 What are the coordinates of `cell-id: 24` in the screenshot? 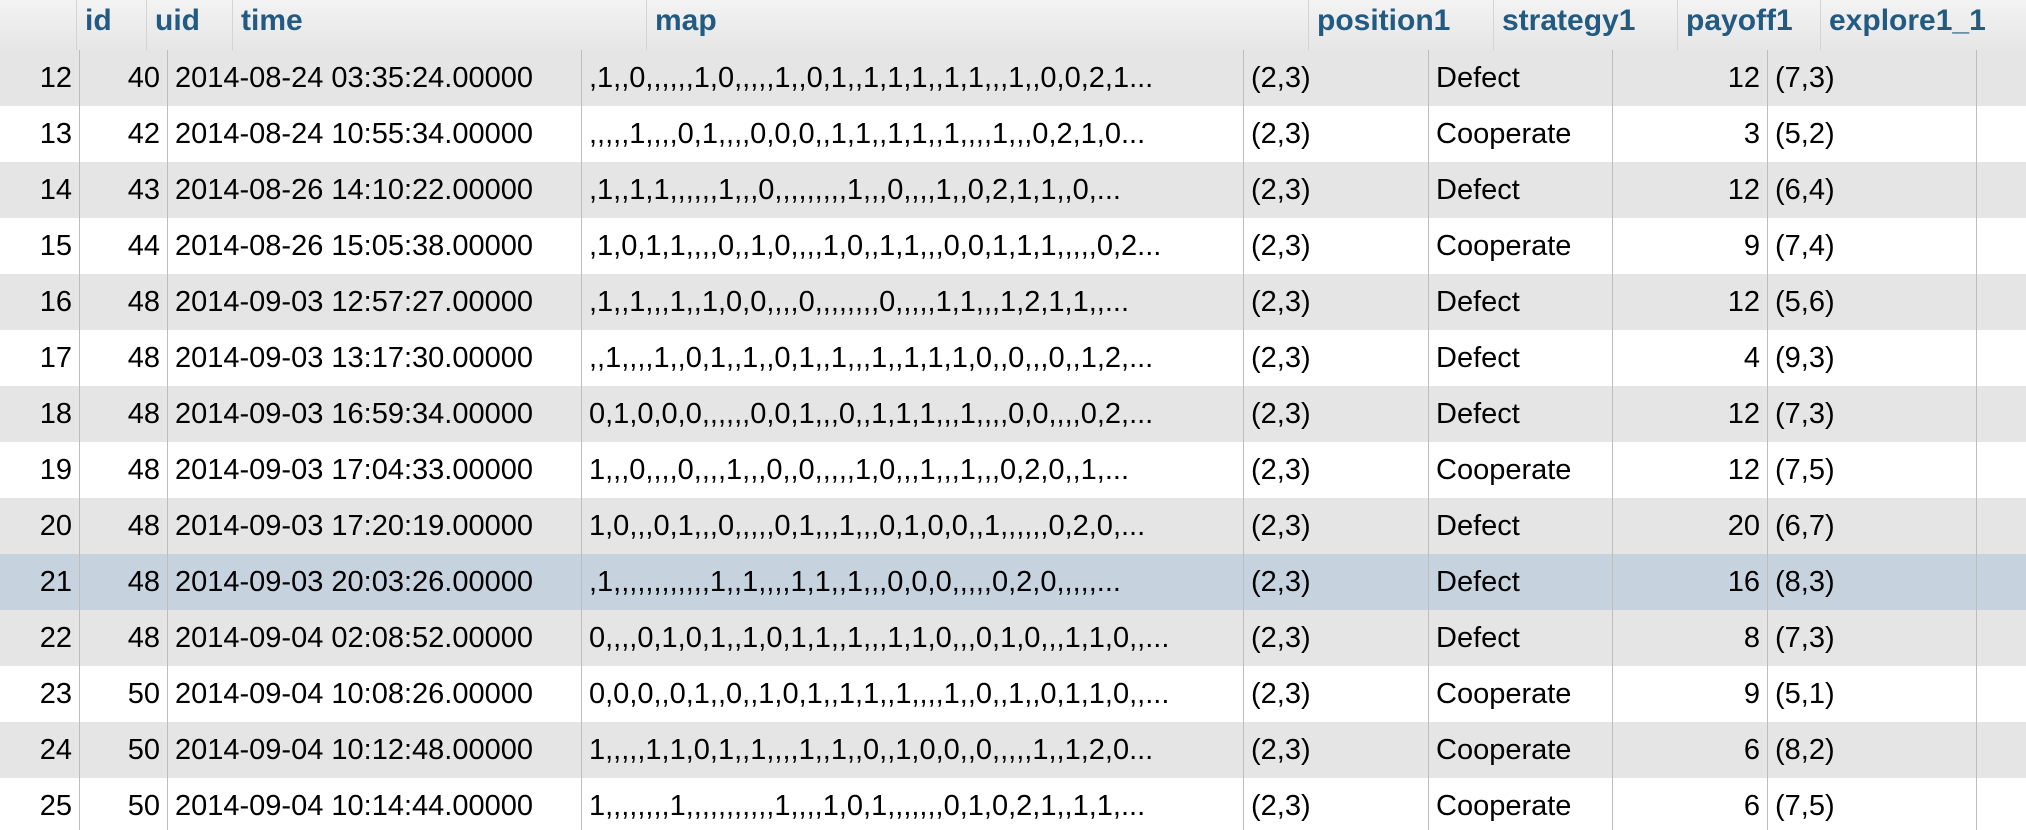 It's located at (40, 750).